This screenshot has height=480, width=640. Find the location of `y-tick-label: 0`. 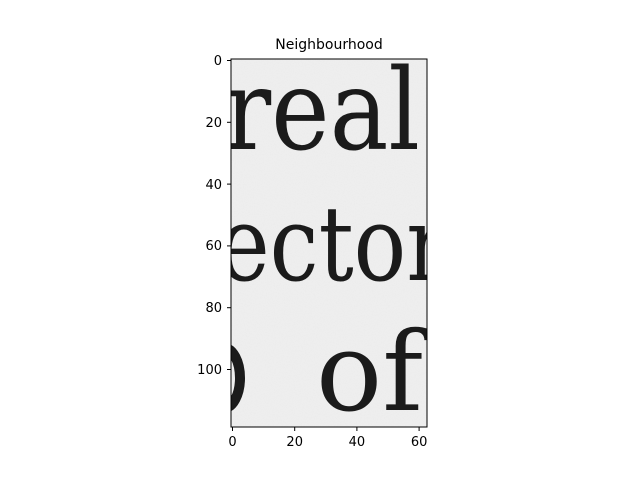

y-tick-label: 0 is located at coordinates (218, 61).